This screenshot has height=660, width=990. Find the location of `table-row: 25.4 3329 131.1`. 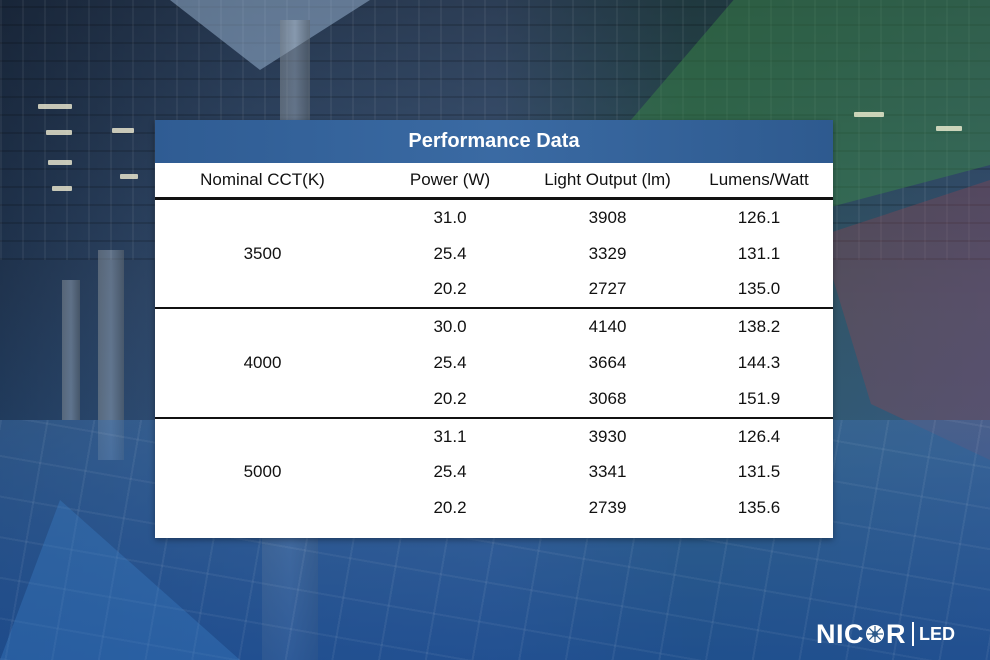

table-row: 25.4 3329 131.1 is located at coordinates (494, 254).